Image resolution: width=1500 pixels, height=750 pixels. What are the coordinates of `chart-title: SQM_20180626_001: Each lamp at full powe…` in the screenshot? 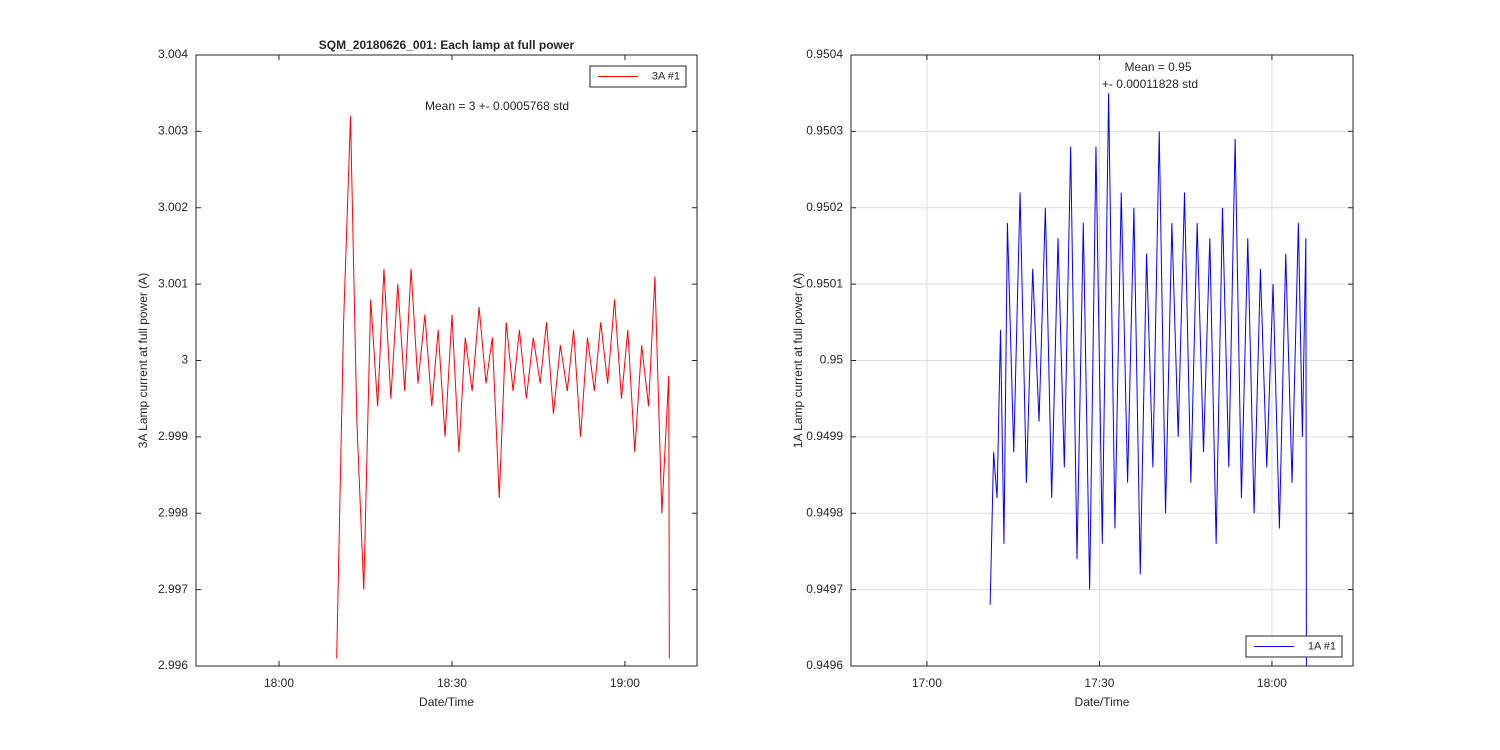 It's located at (447, 45).